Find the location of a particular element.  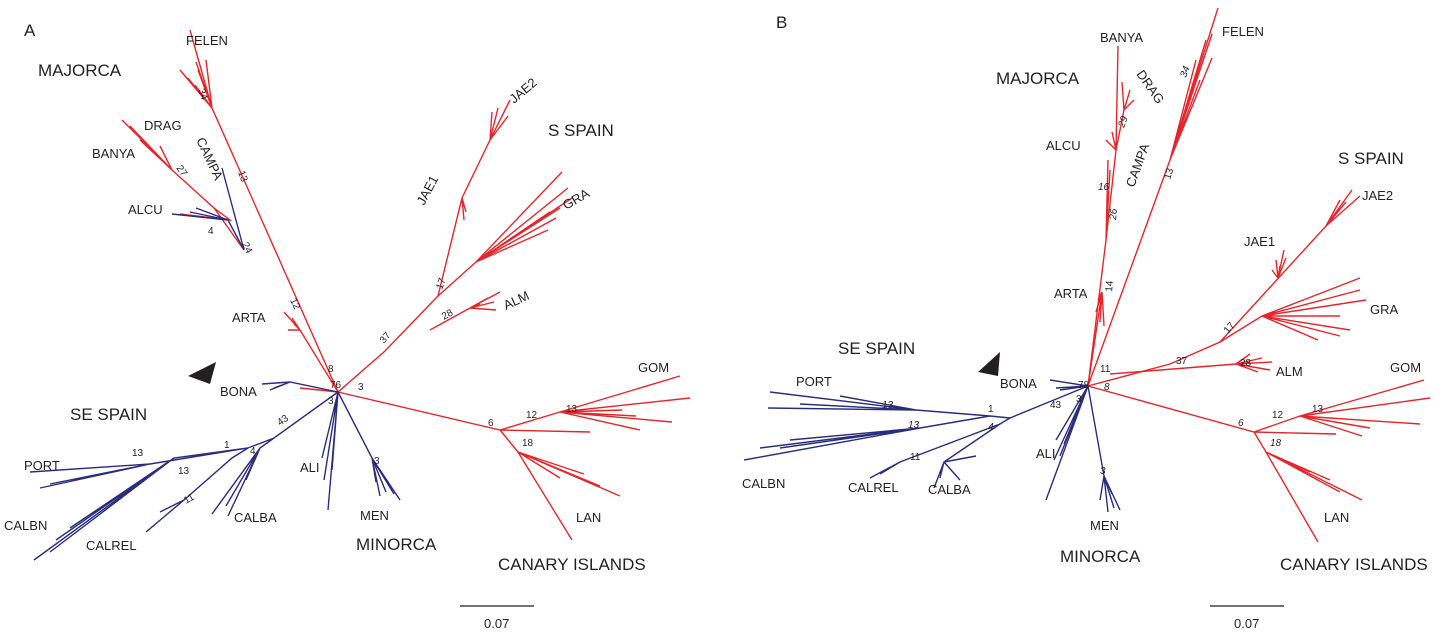

support-value: 29 is located at coordinates (1123, 122).